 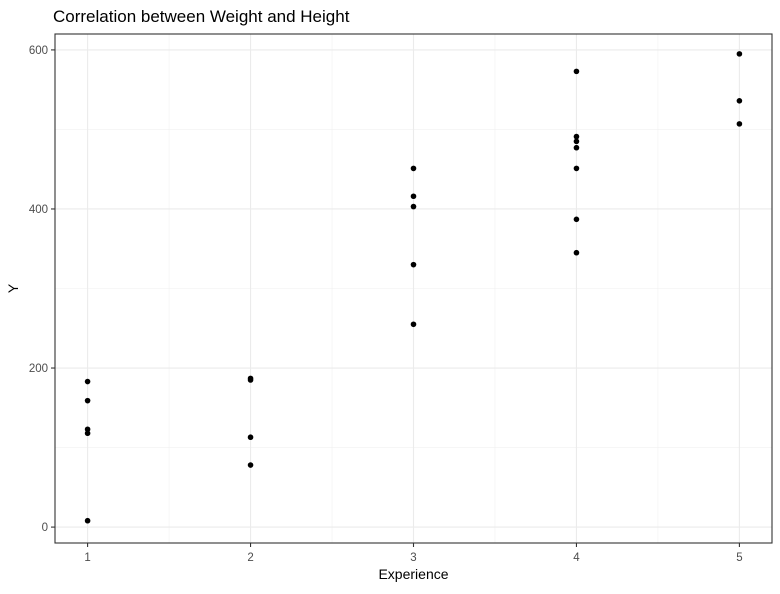 I want to click on y-tick-label: 200, so click(x=38, y=369).